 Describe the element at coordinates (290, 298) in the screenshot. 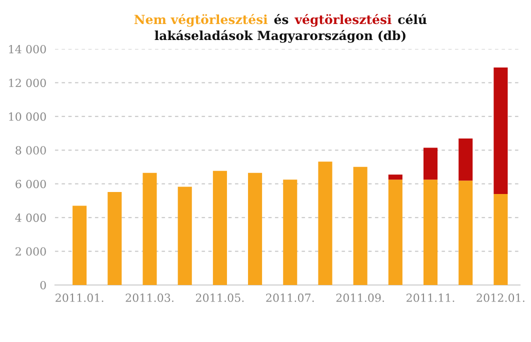

I see `x-tick-label: 2011.07.` at that location.